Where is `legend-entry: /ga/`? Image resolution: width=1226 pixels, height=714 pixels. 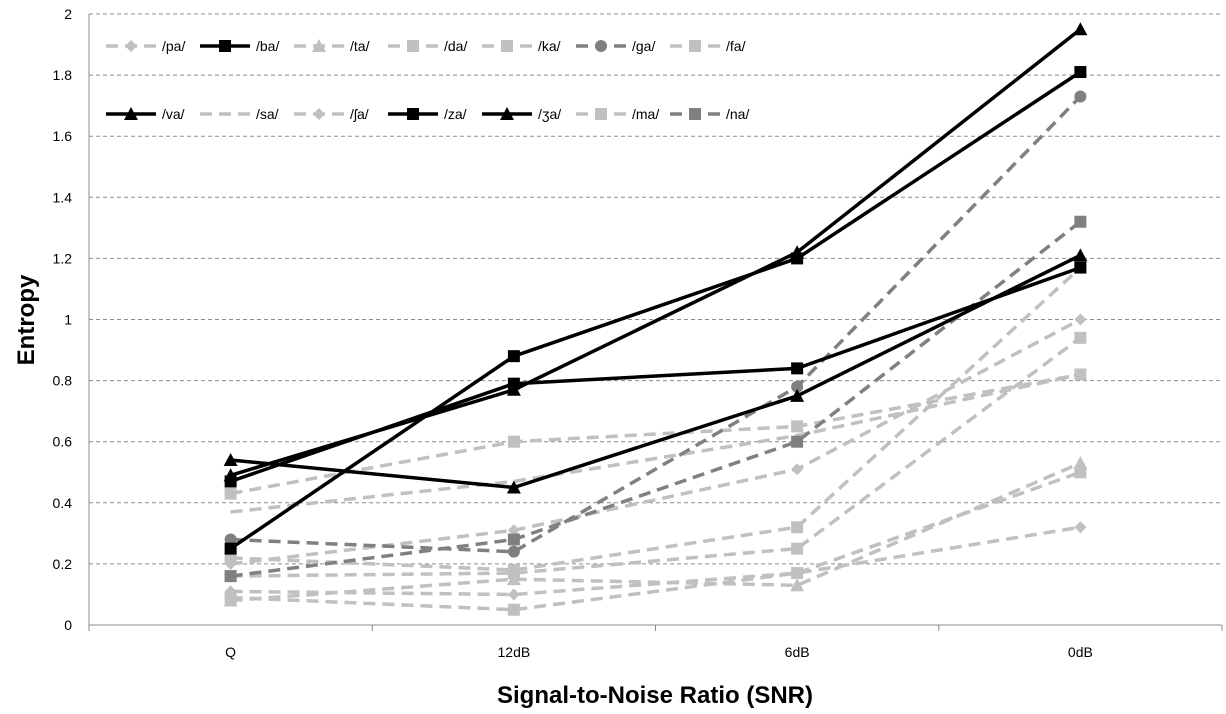 legend-entry: /ga/ is located at coordinates (615, 46).